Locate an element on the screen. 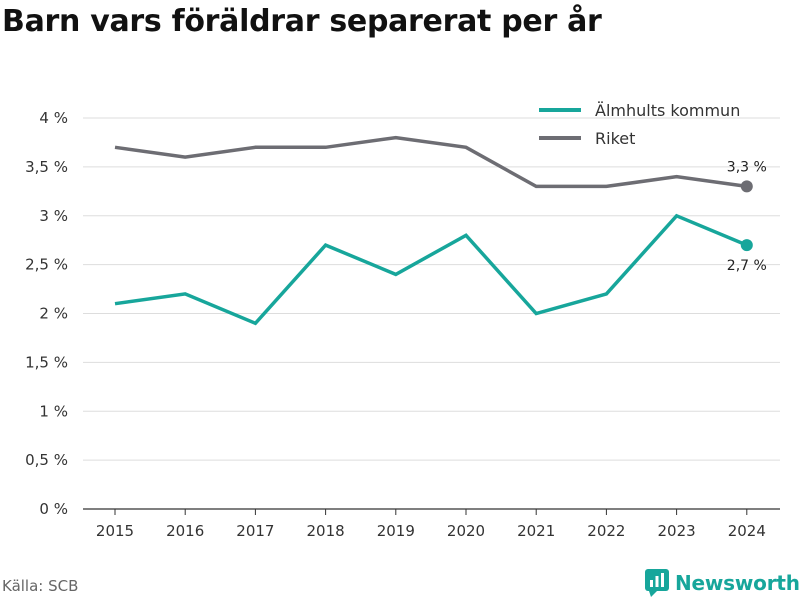 The width and height of the screenshot is (800, 600). series-end-point-riket is located at coordinates (746, 186).